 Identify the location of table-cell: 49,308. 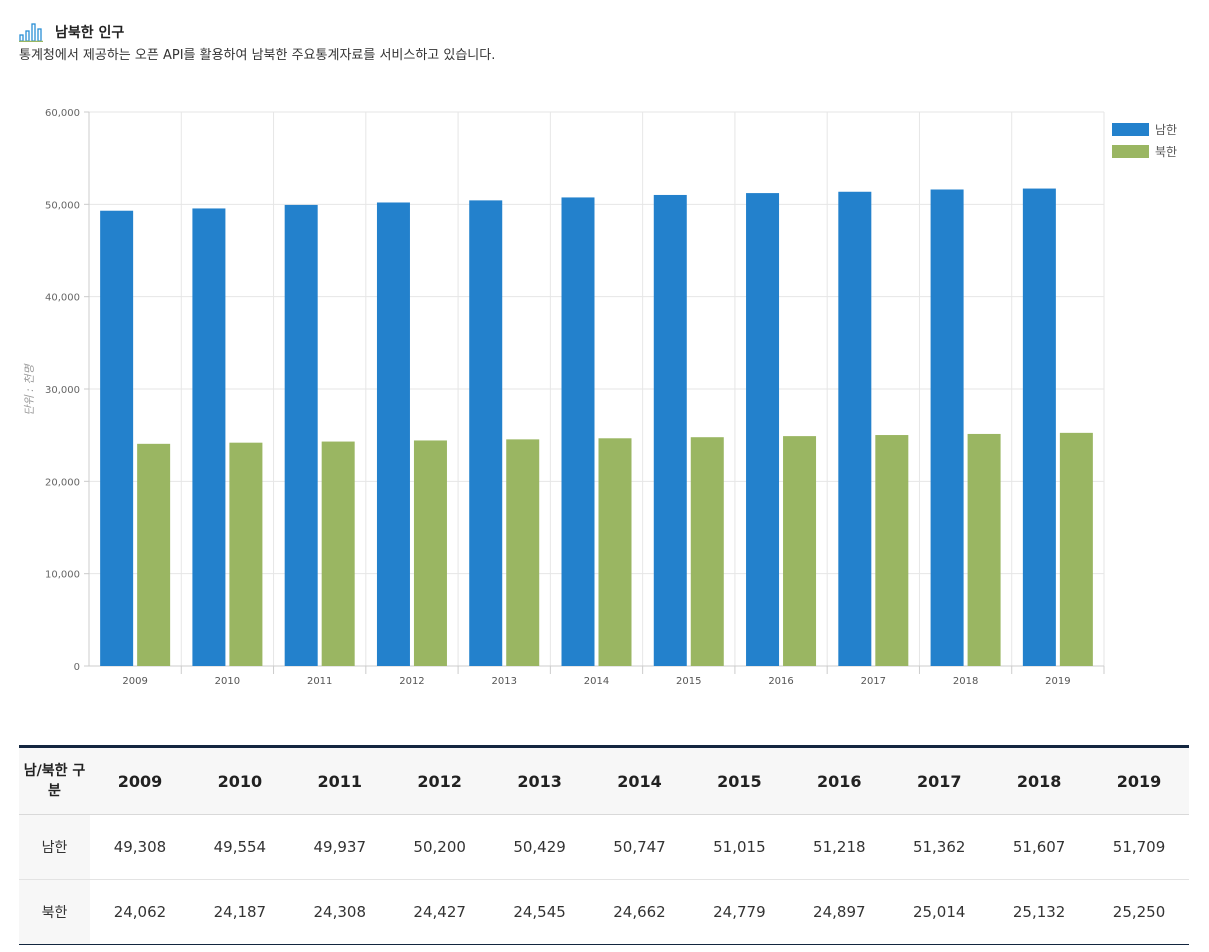
(140, 847).